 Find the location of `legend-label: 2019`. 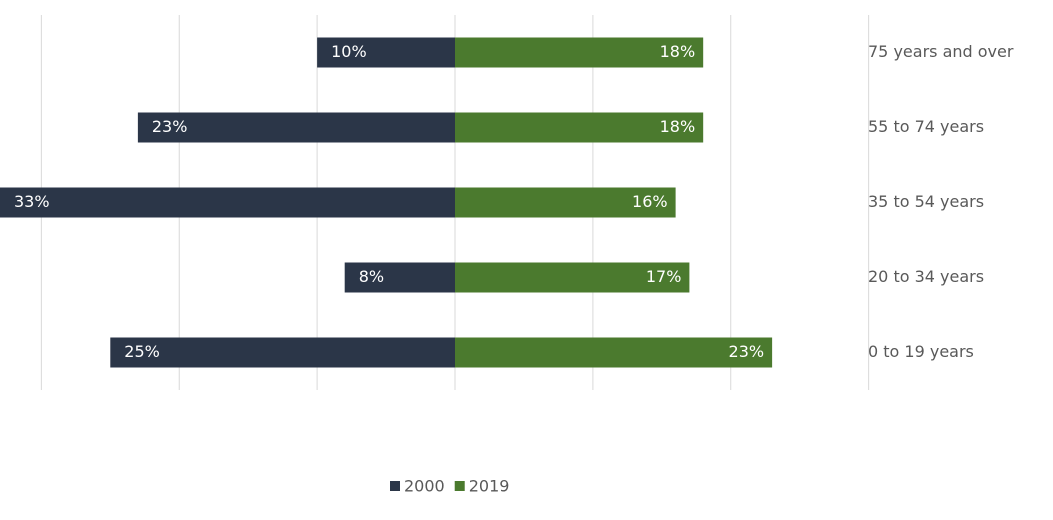

legend-label: 2019 is located at coordinates (489, 486).